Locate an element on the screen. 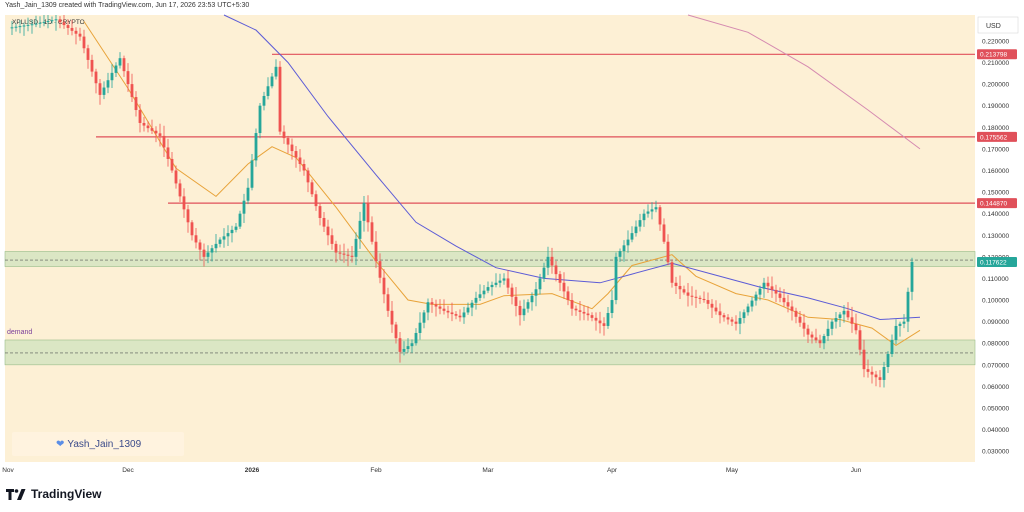 The width and height of the screenshot is (1024, 512). footer: TradingView is located at coordinates (53, 494).